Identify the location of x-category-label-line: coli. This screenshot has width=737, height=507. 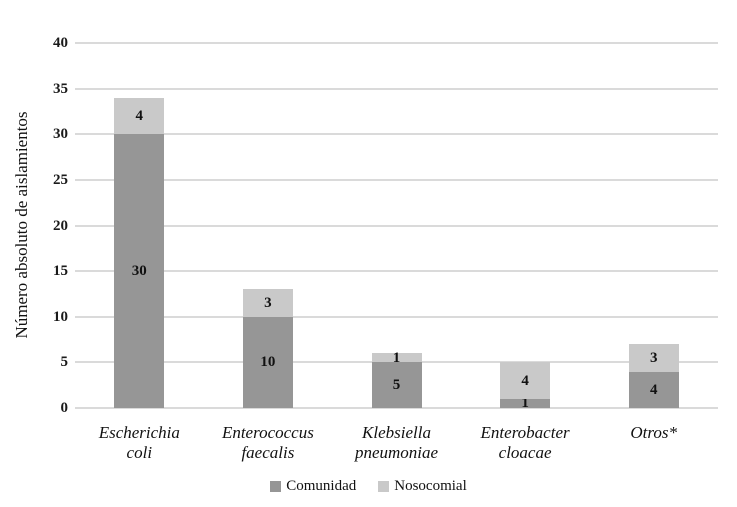
(139, 452).